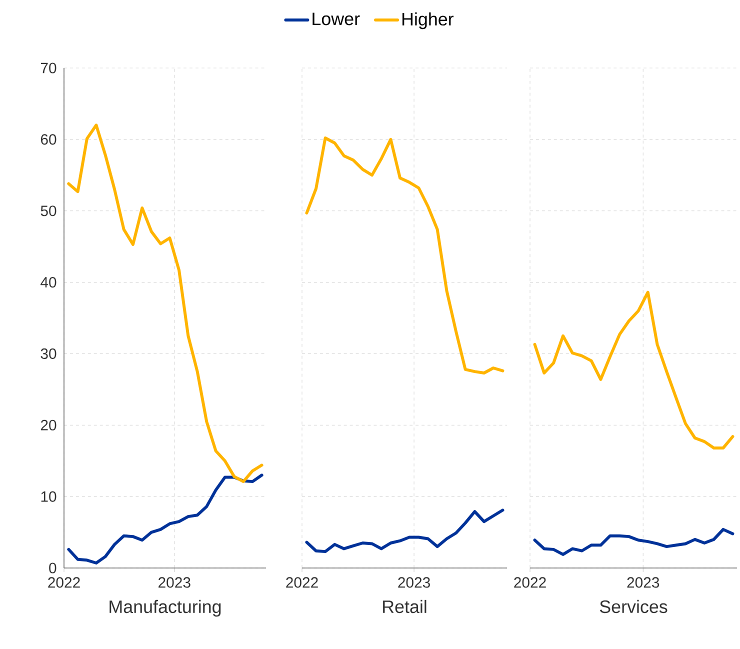  I want to click on y-tick-label: 30, so click(48, 353).